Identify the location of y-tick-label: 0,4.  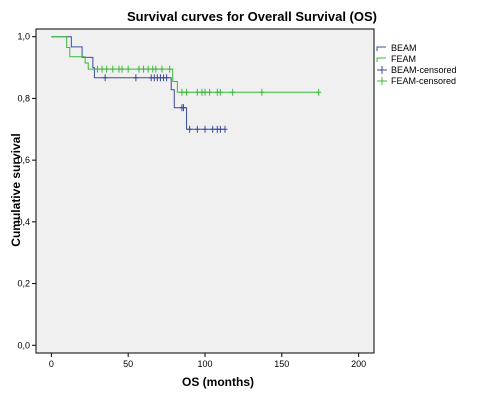
(23, 222).